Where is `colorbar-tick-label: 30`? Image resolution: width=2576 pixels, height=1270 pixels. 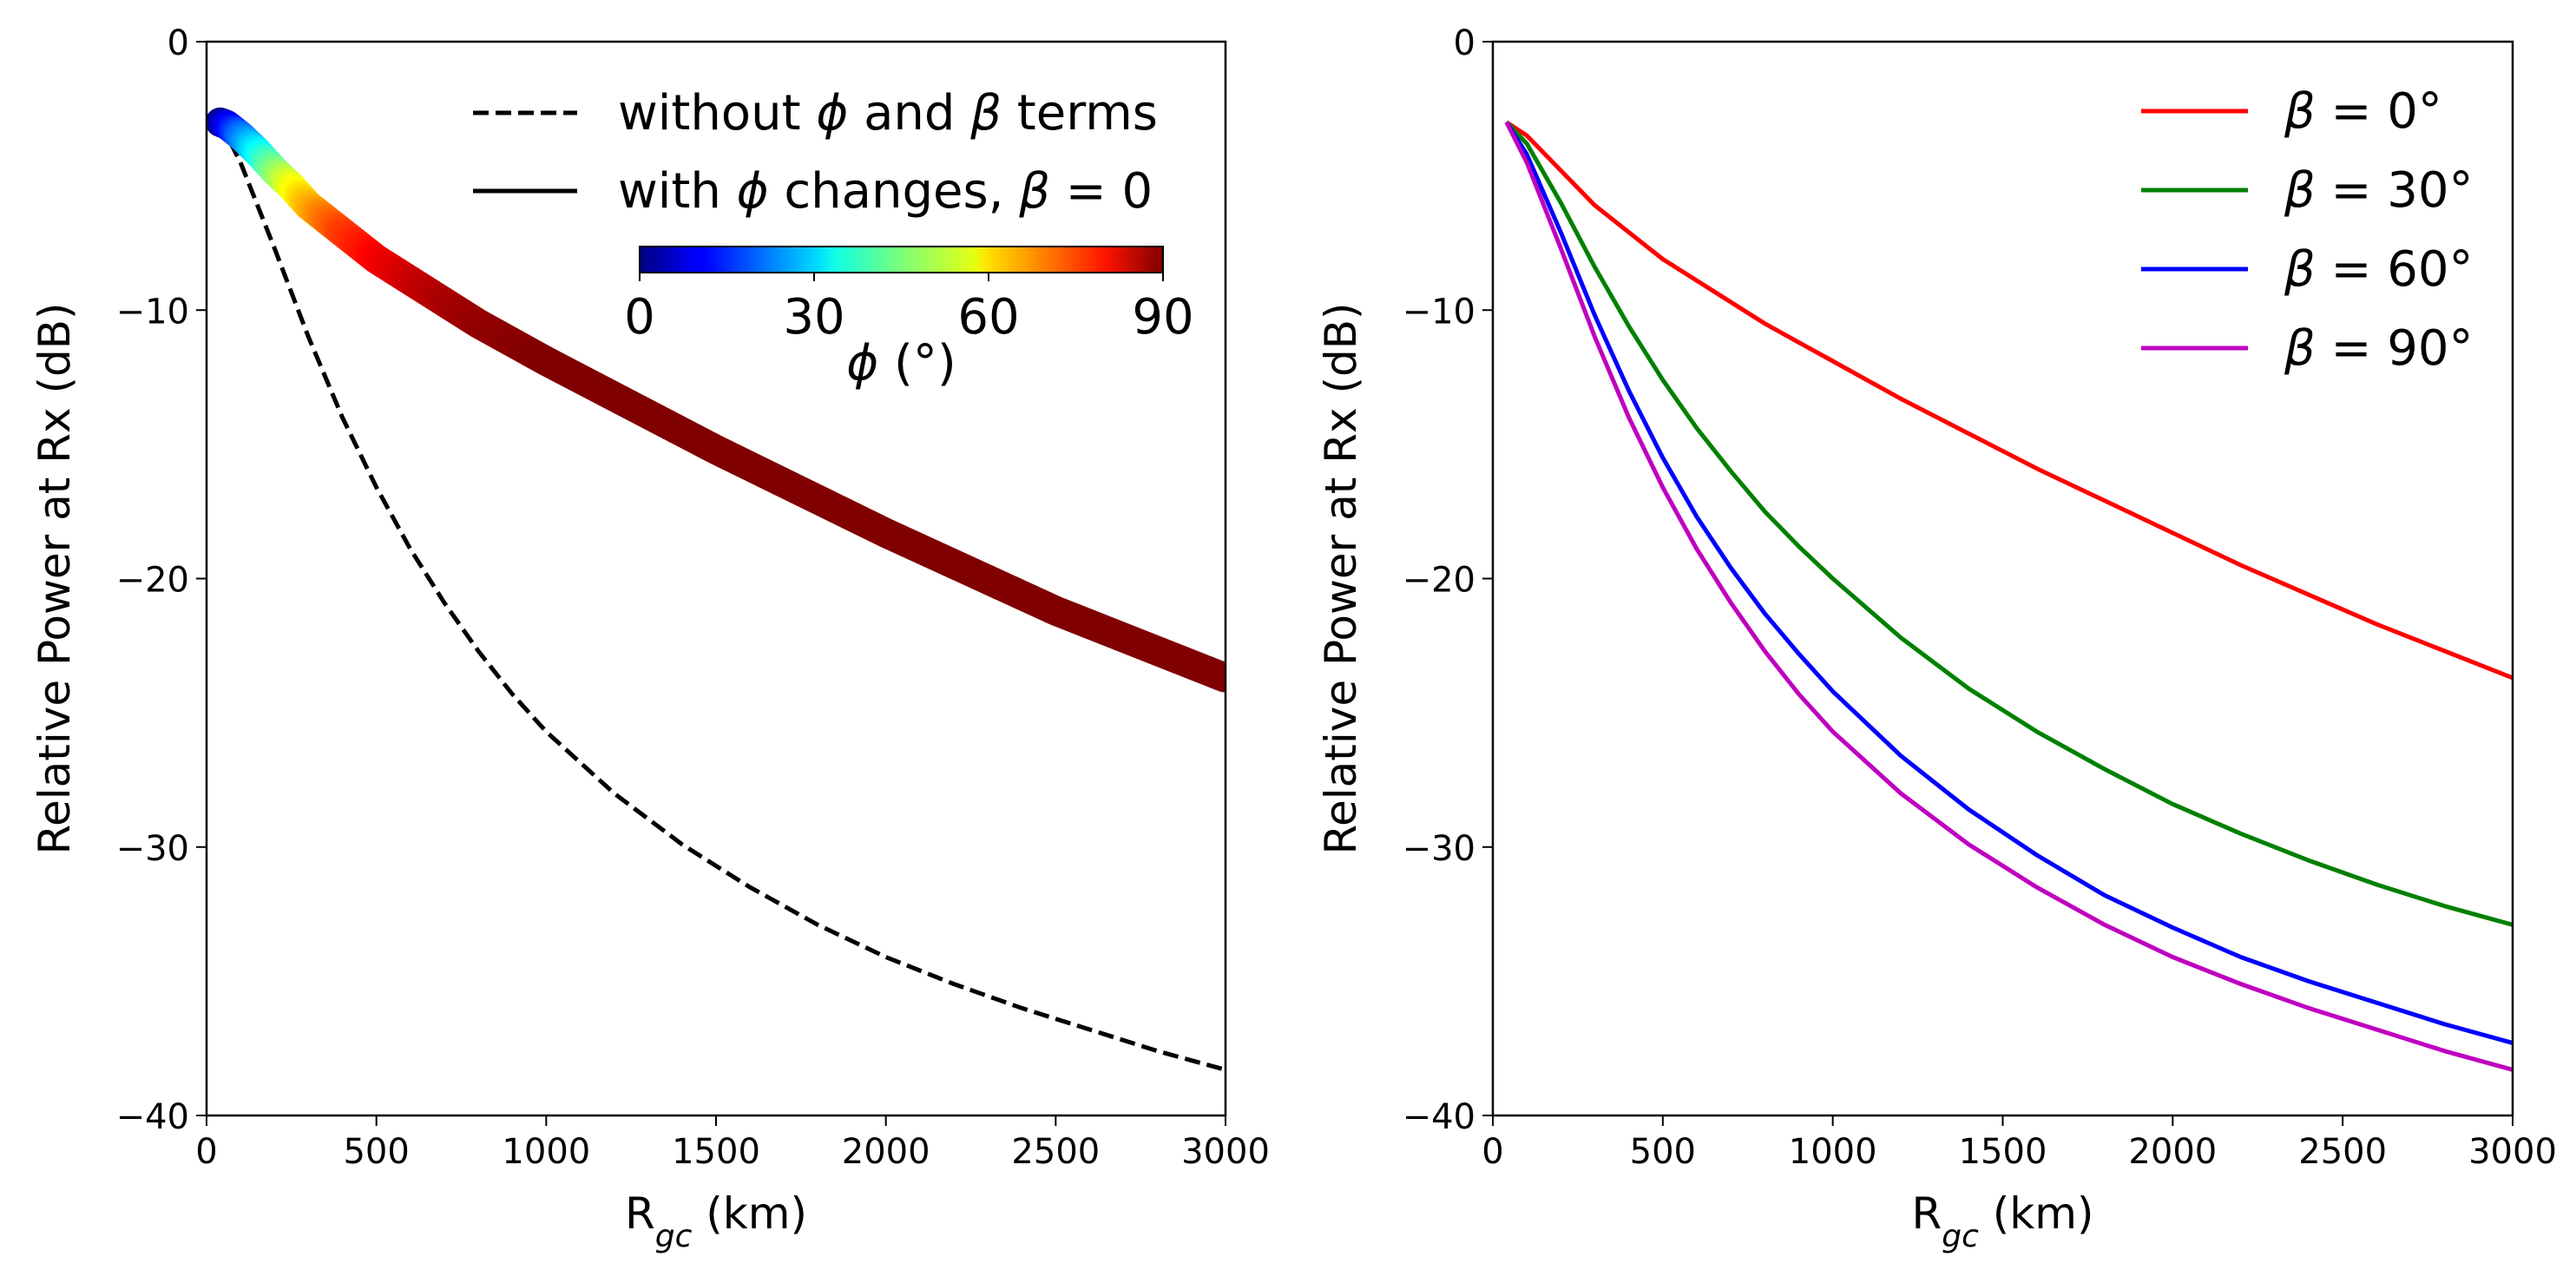 colorbar-tick-label: 30 is located at coordinates (814, 317).